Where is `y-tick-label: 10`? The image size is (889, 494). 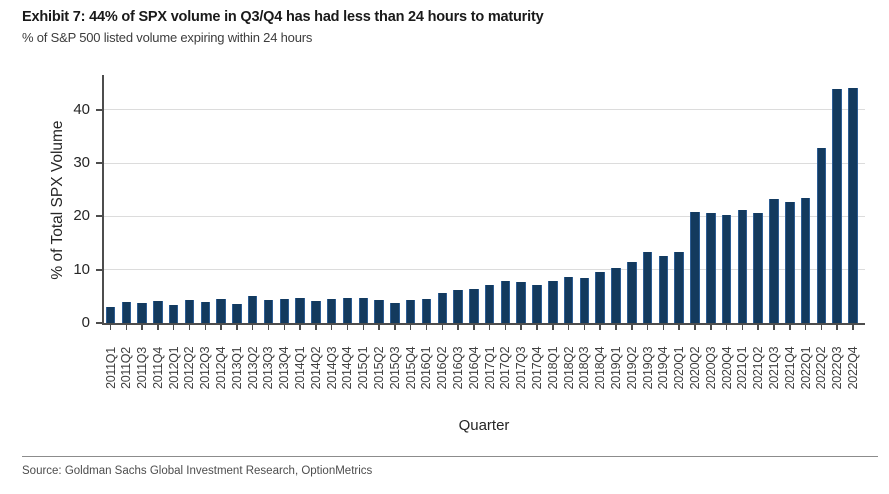 y-tick-label: 10 is located at coordinates (81, 269).